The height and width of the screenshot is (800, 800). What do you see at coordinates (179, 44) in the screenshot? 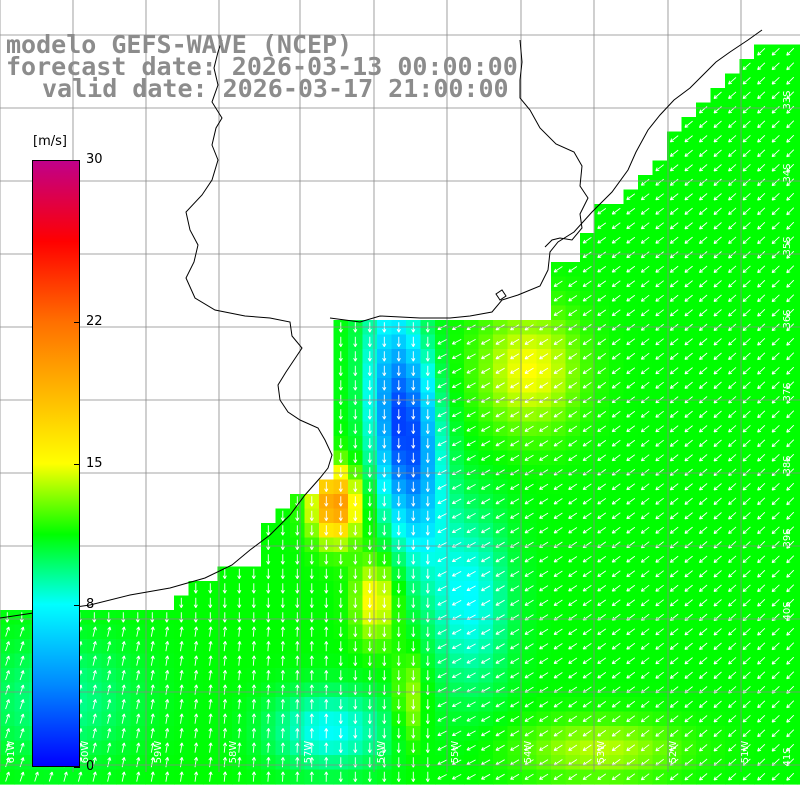
I see `title-model: modelo GEFS-WAVE (NCEP)` at bounding box center [179, 44].